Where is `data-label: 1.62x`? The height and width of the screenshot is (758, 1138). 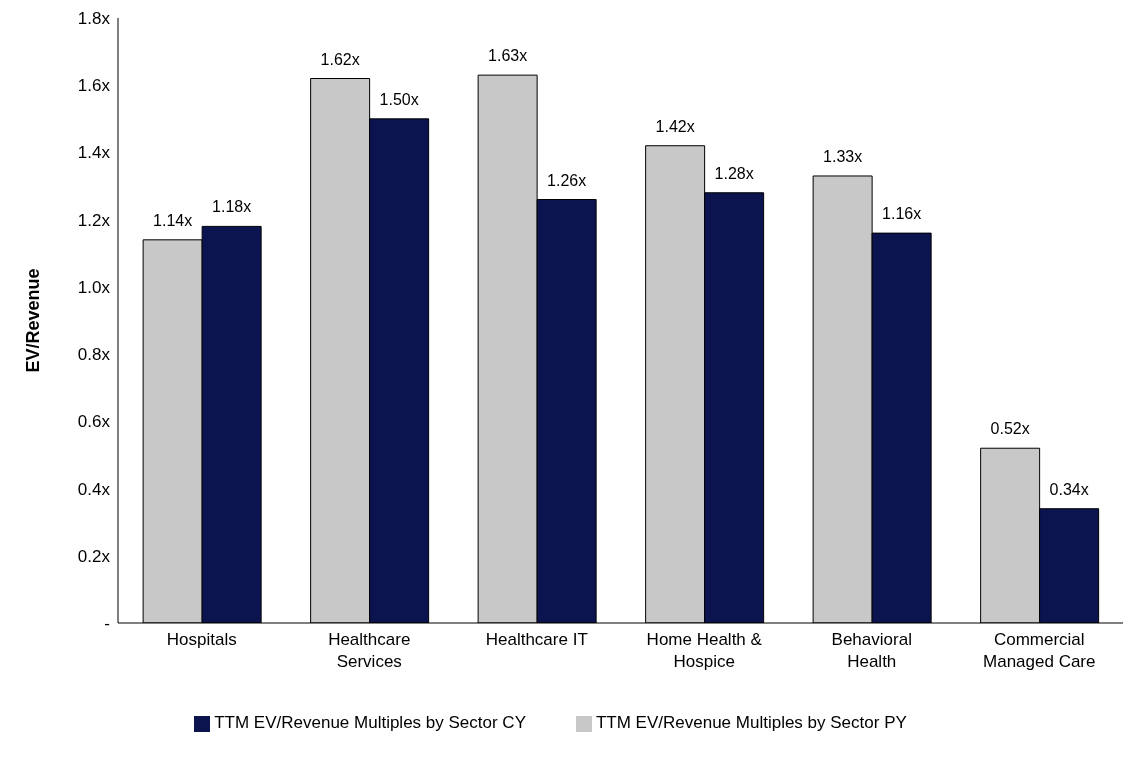
data-label: 1.62x is located at coordinates (340, 59).